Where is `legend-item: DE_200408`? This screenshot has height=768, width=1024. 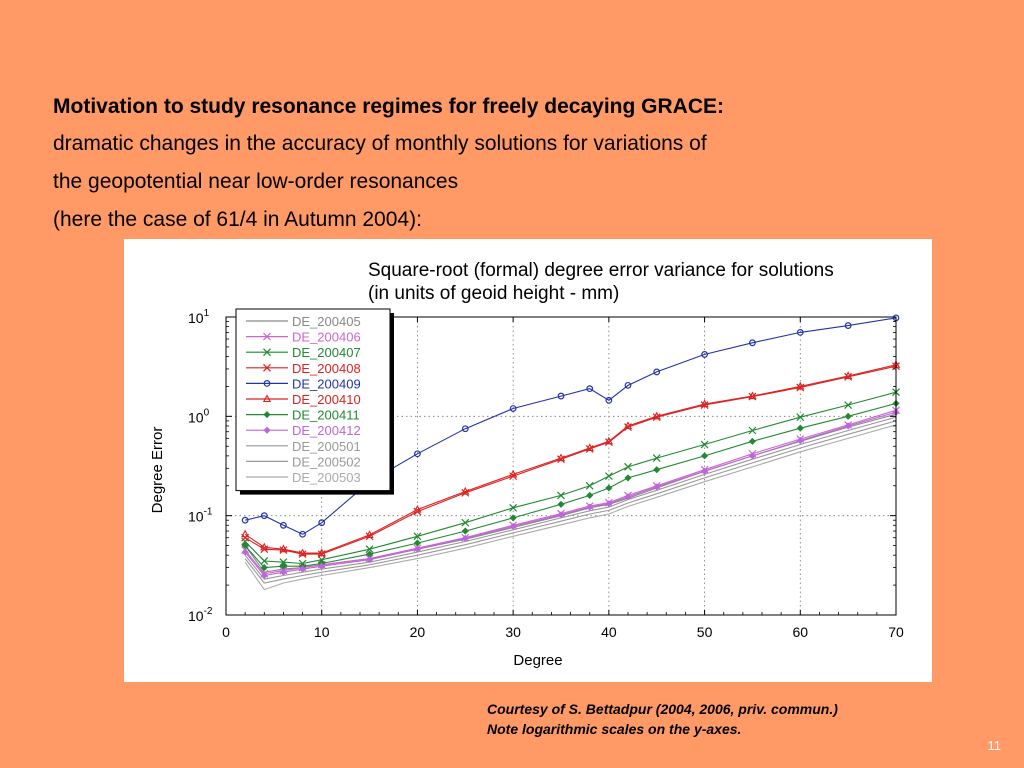 legend-item: DE_200408 is located at coordinates (303, 368).